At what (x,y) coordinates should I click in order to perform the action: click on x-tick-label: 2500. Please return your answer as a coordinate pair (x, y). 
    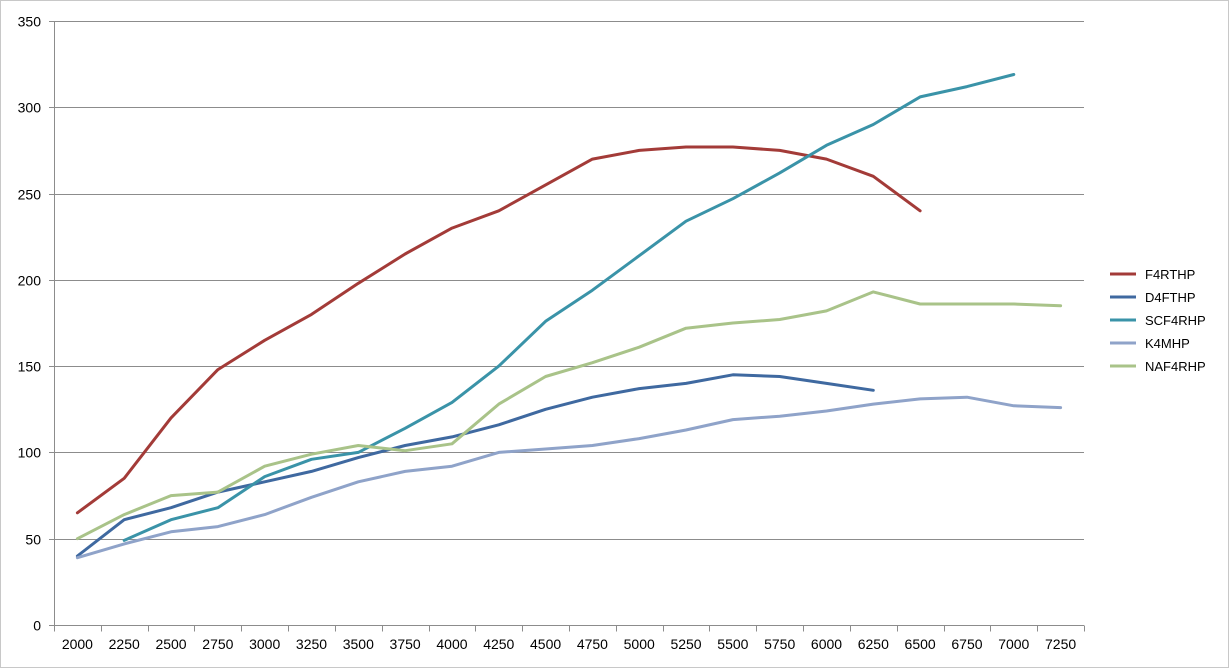
    Looking at the image, I should click on (170, 644).